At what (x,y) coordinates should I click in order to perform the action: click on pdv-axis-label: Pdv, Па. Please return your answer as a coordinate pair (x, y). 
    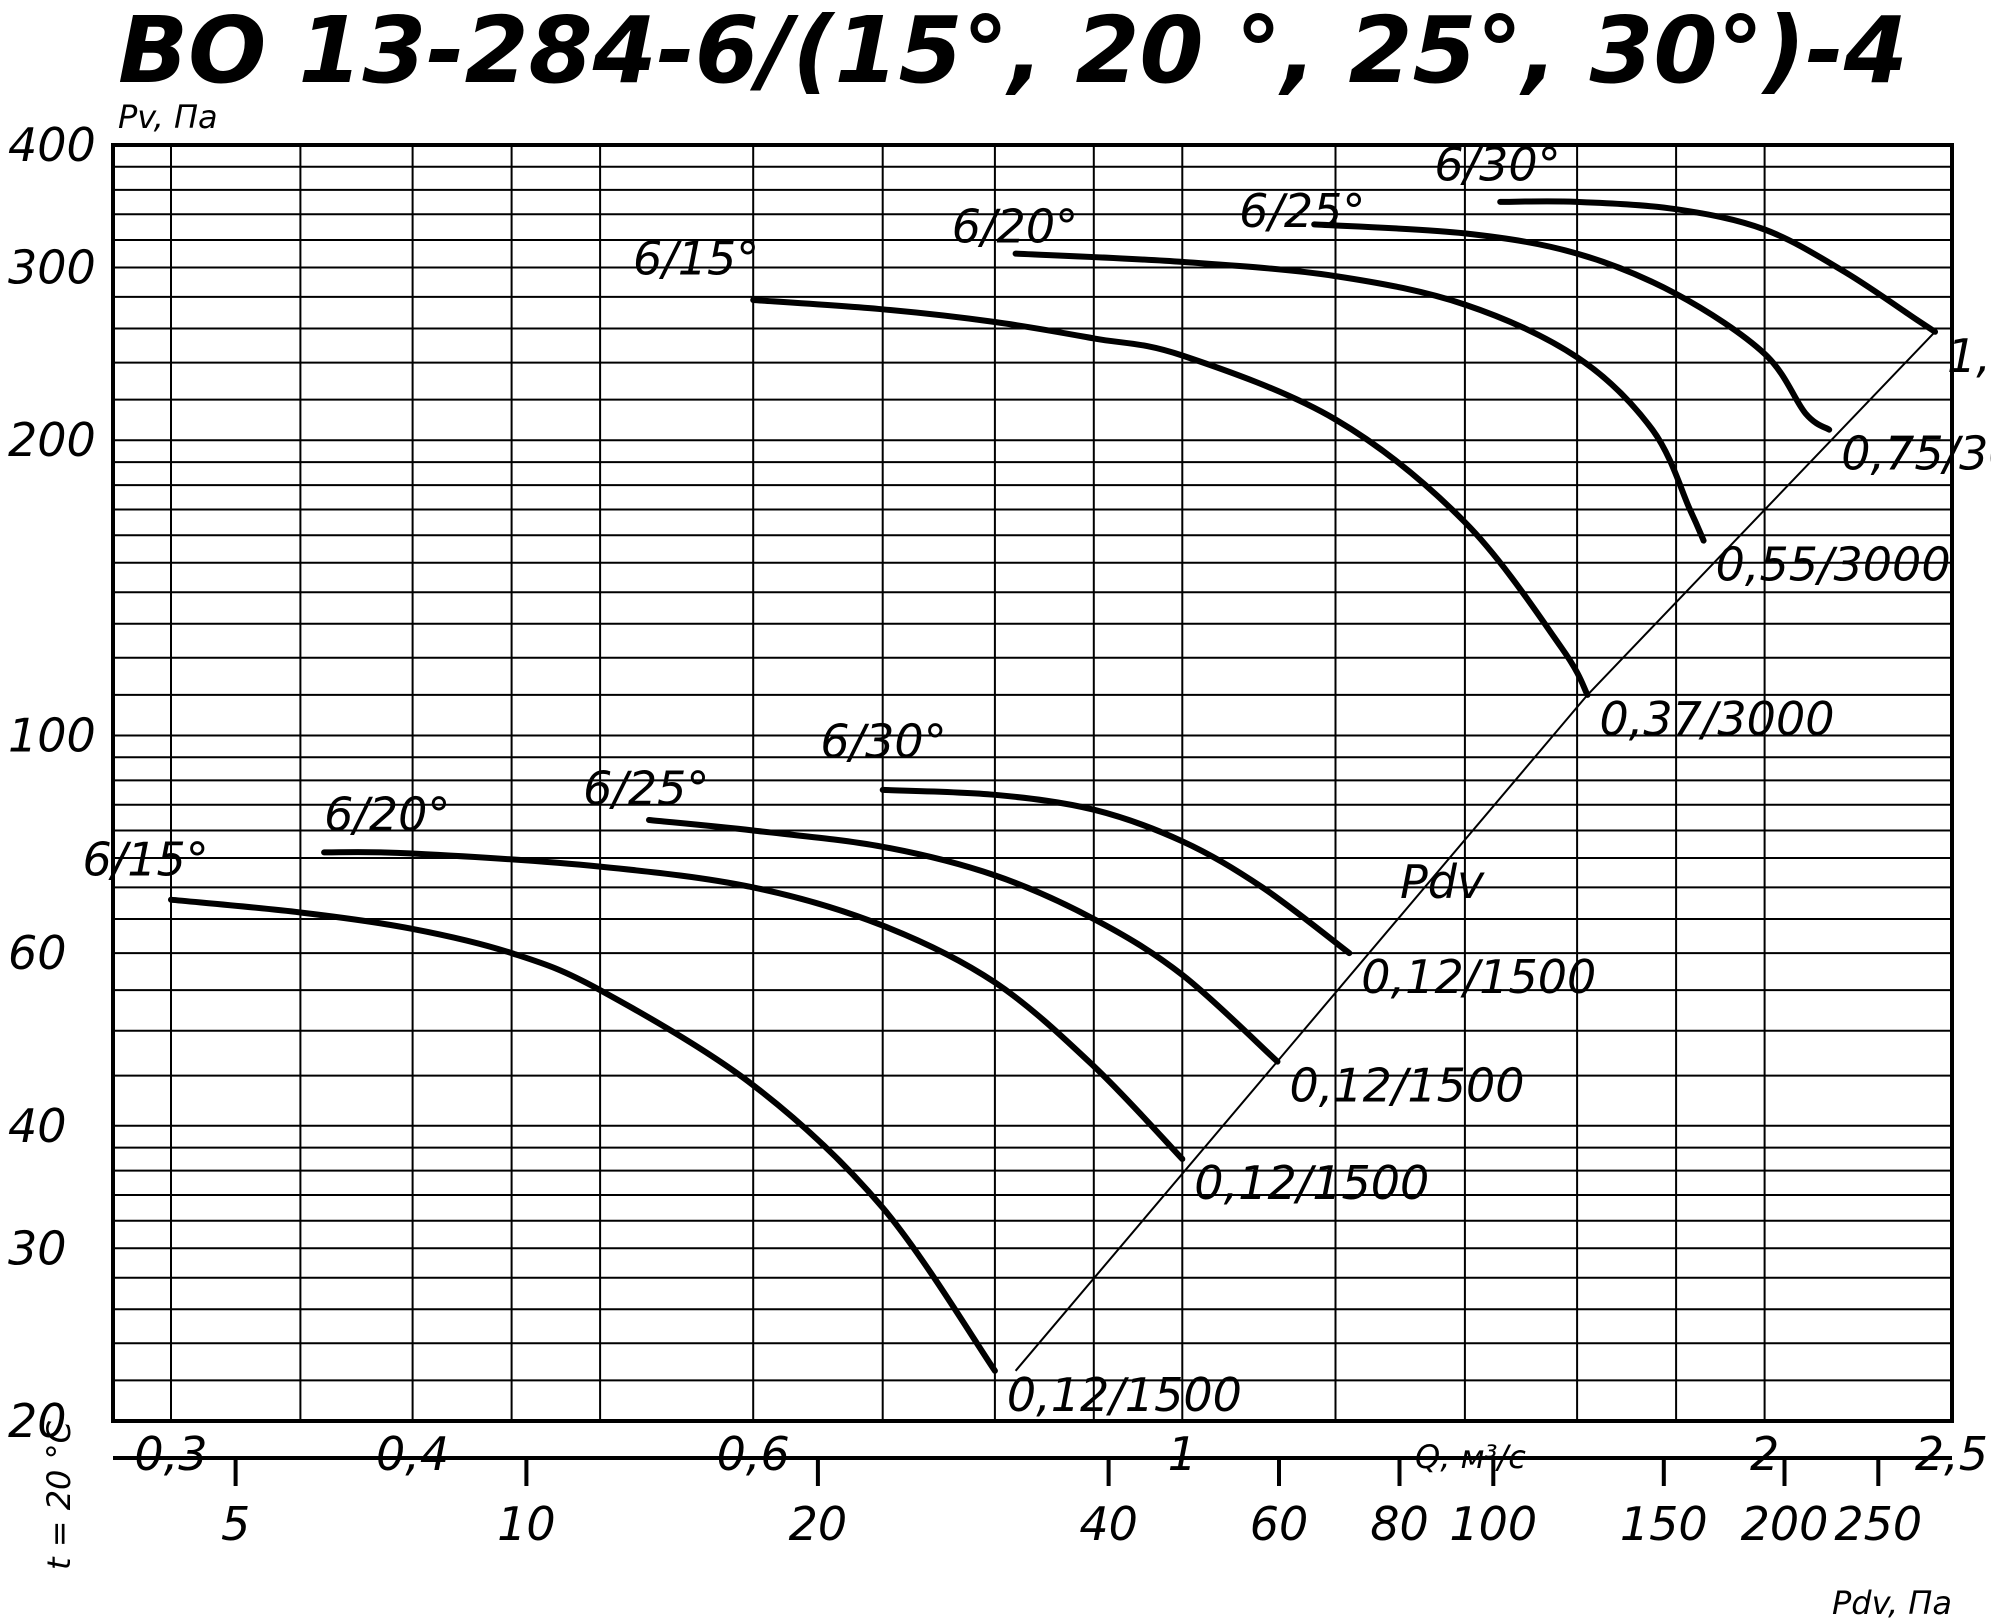
    Looking at the image, I should click on (1892, 1603).